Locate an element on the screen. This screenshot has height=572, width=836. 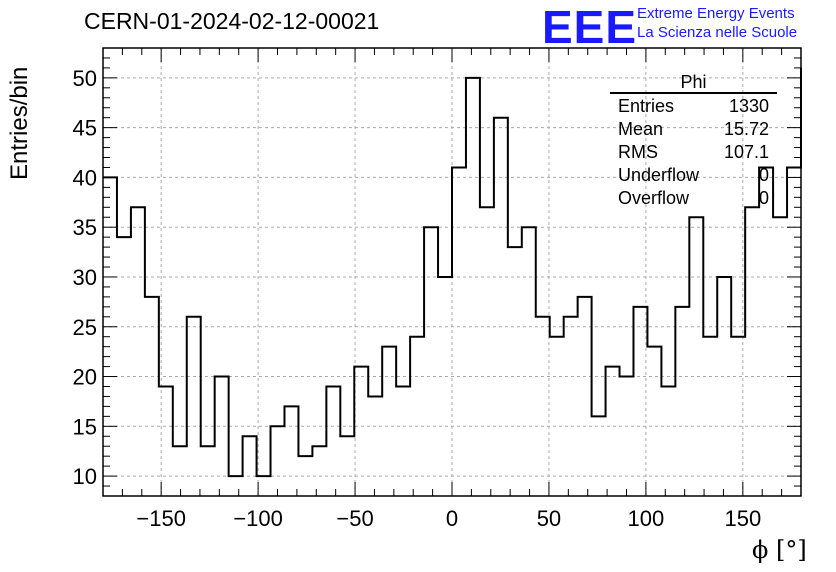
chart-title: CERN-01-2024-02-12-00021 is located at coordinates (232, 21).